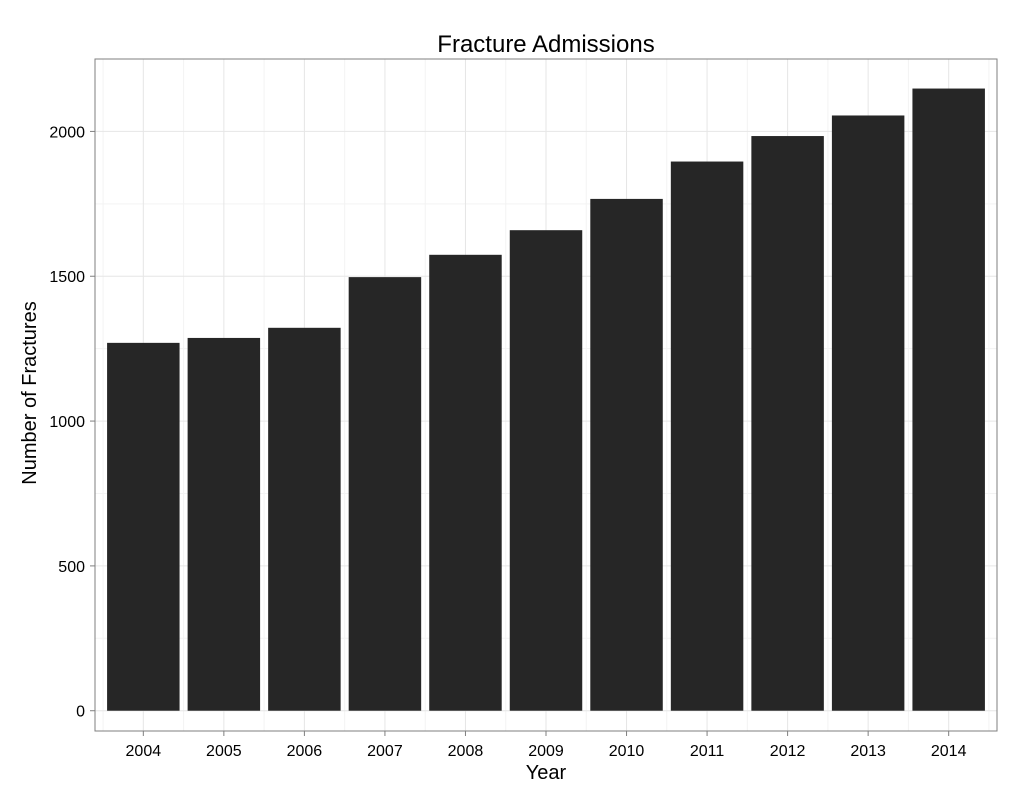 This screenshot has height=799, width=1024. What do you see at coordinates (545, 44) in the screenshot?
I see `chart-title: Fracture Admissions` at bounding box center [545, 44].